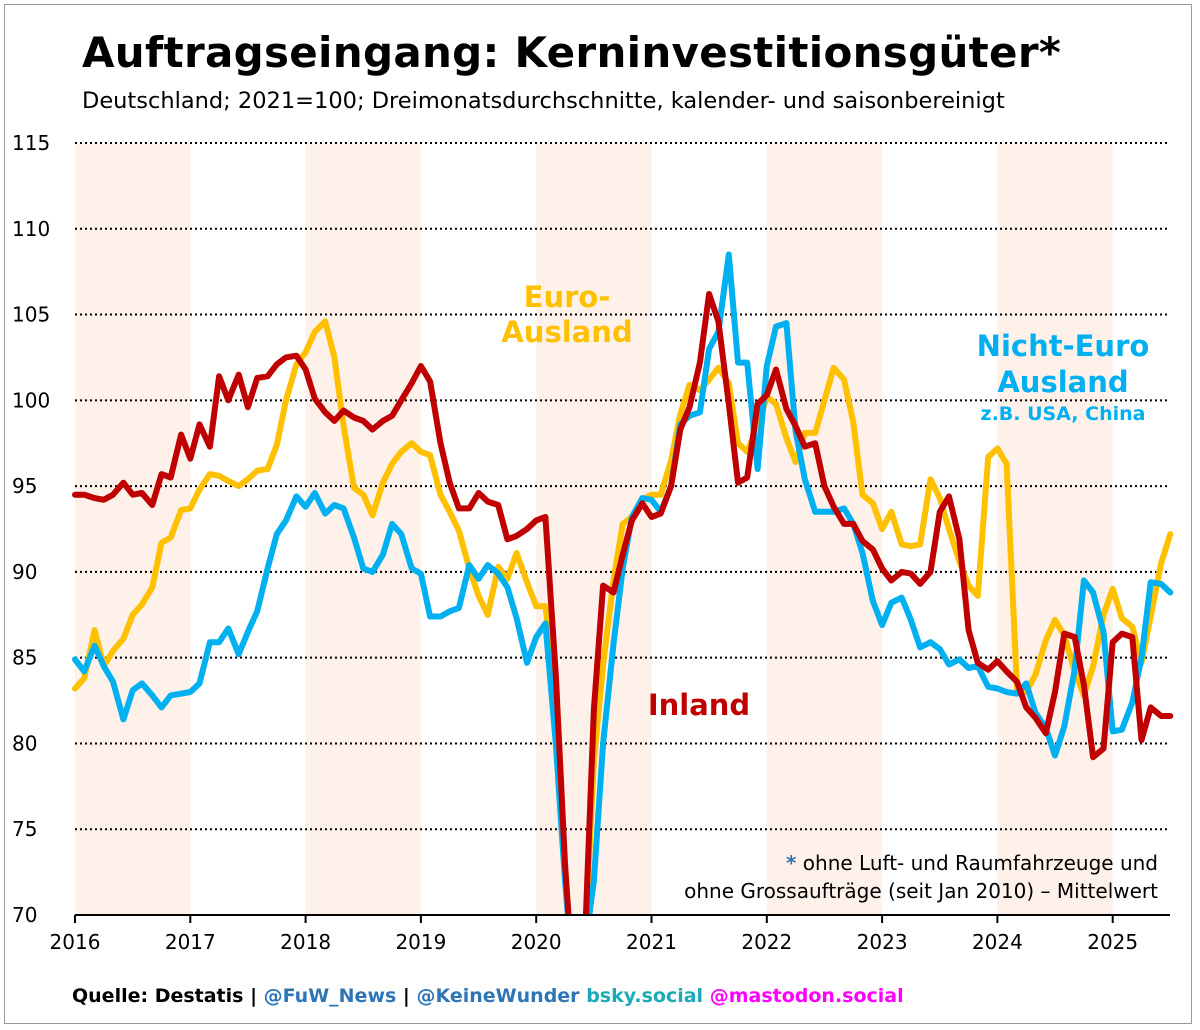 The height and width of the screenshot is (1030, 1200). What do you see at coordinates (1062, 382) in the screenshot?
I see `nicht-euro-label-line2: Ausland` at bounding box center [1062, 382].